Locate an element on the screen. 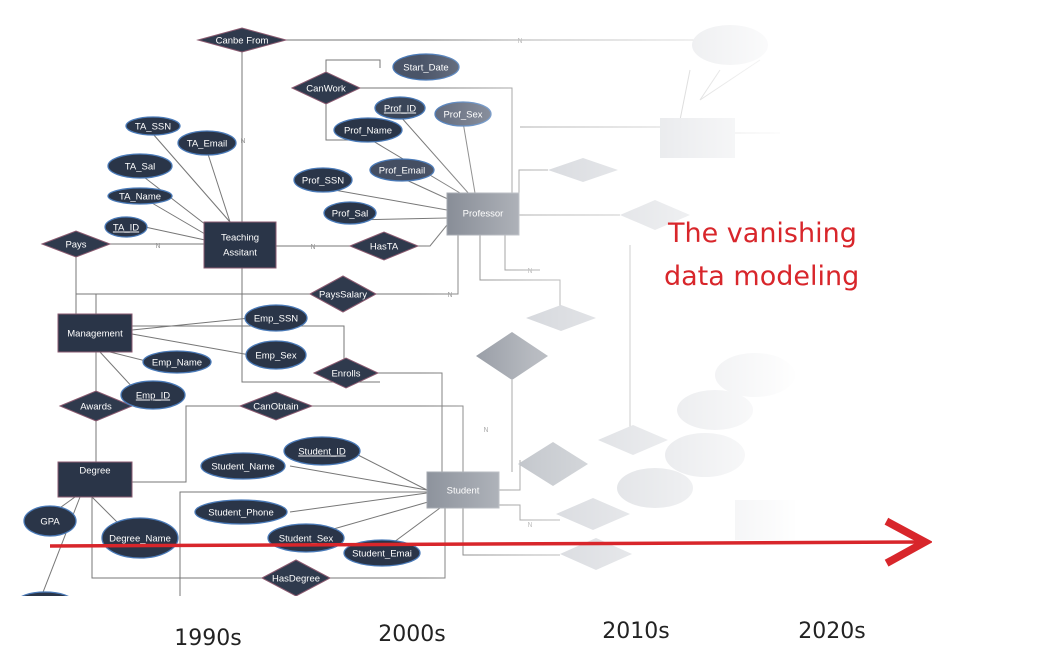 This screenshot has width=1061, height=667. attribute: Student_ID is located at coordinates (322, 451).